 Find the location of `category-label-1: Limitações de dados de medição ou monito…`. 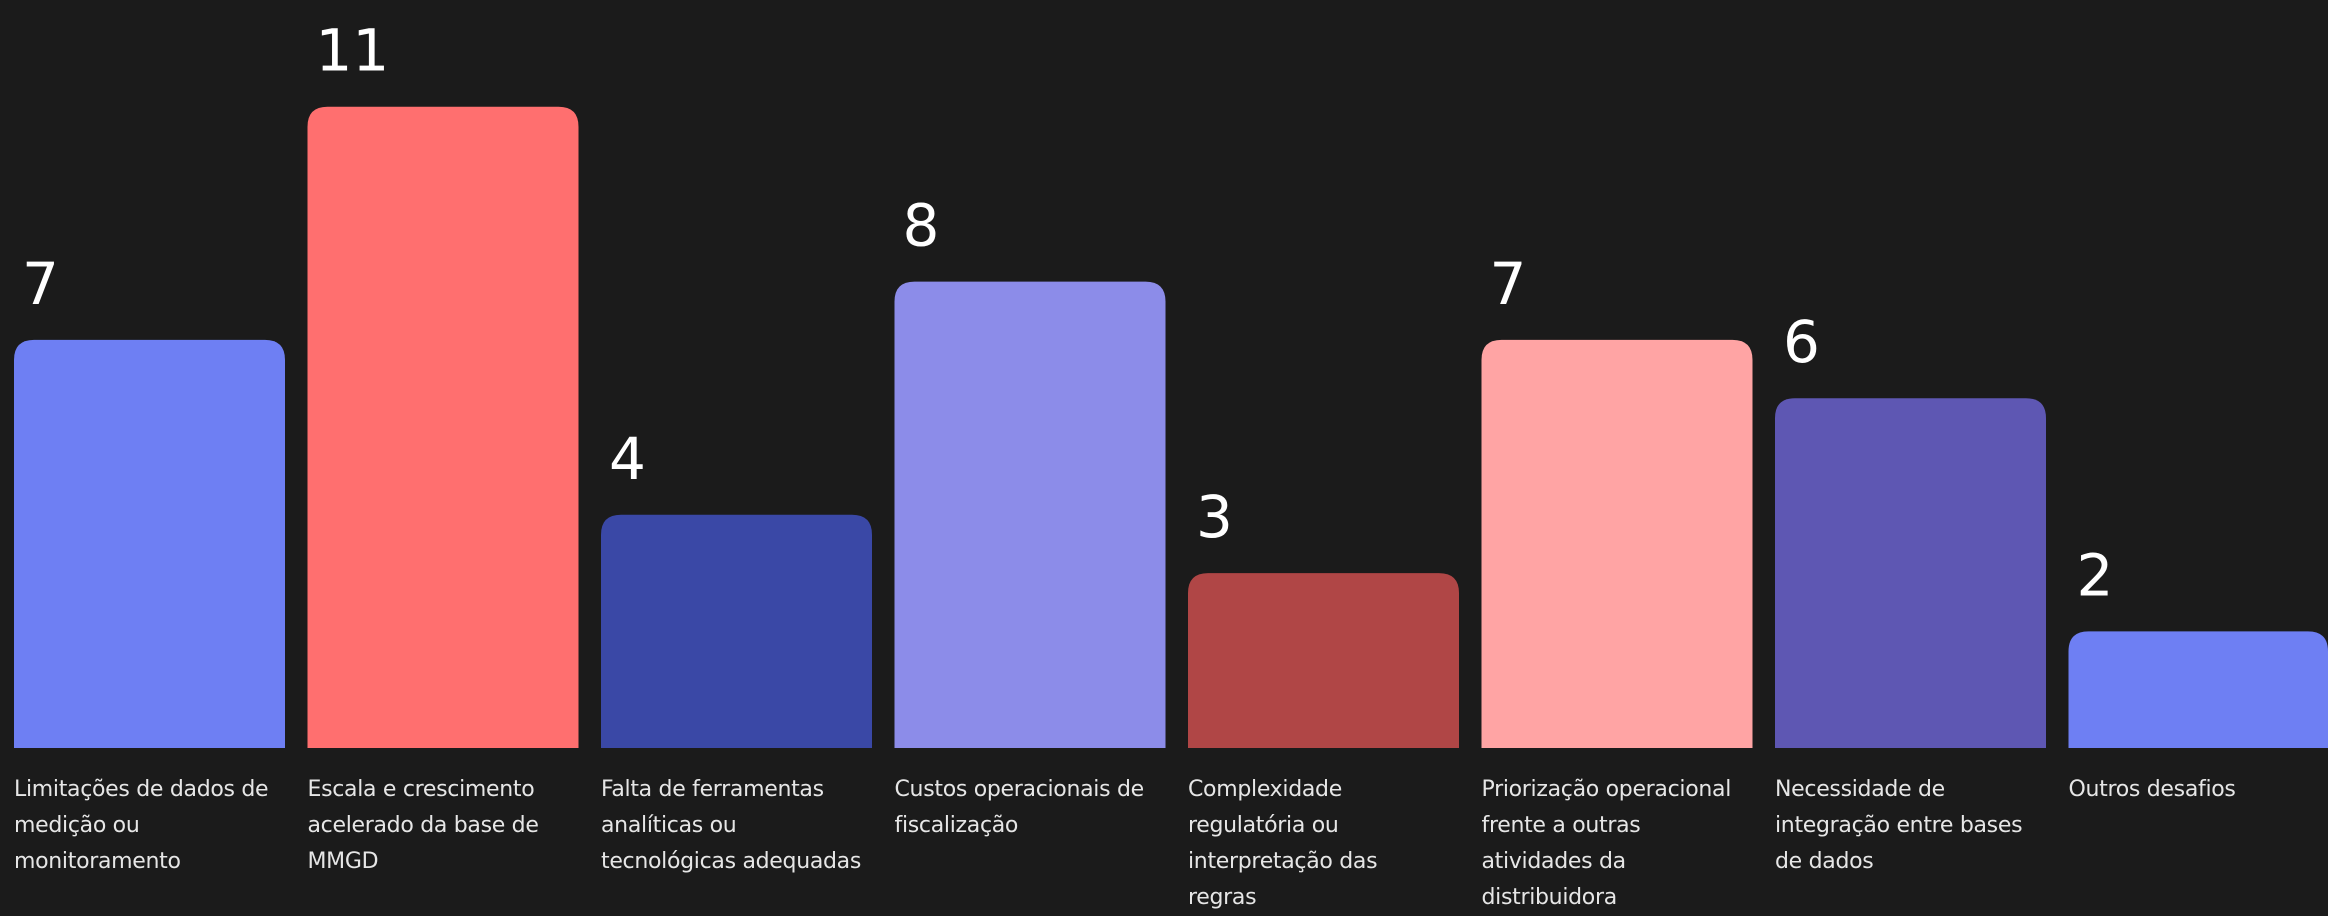

category-label-1: Limitações de dados de medição ou monito… is located at coordinates (145, 826).